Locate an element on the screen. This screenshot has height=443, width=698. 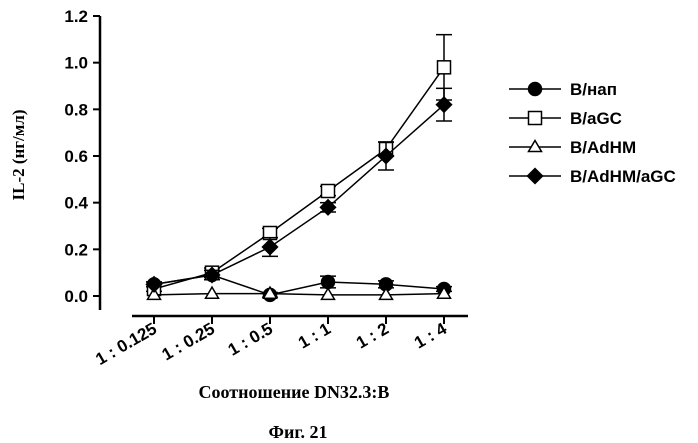
x-tick-label: 1 : 0.125 is located at coordinates (126, 344).